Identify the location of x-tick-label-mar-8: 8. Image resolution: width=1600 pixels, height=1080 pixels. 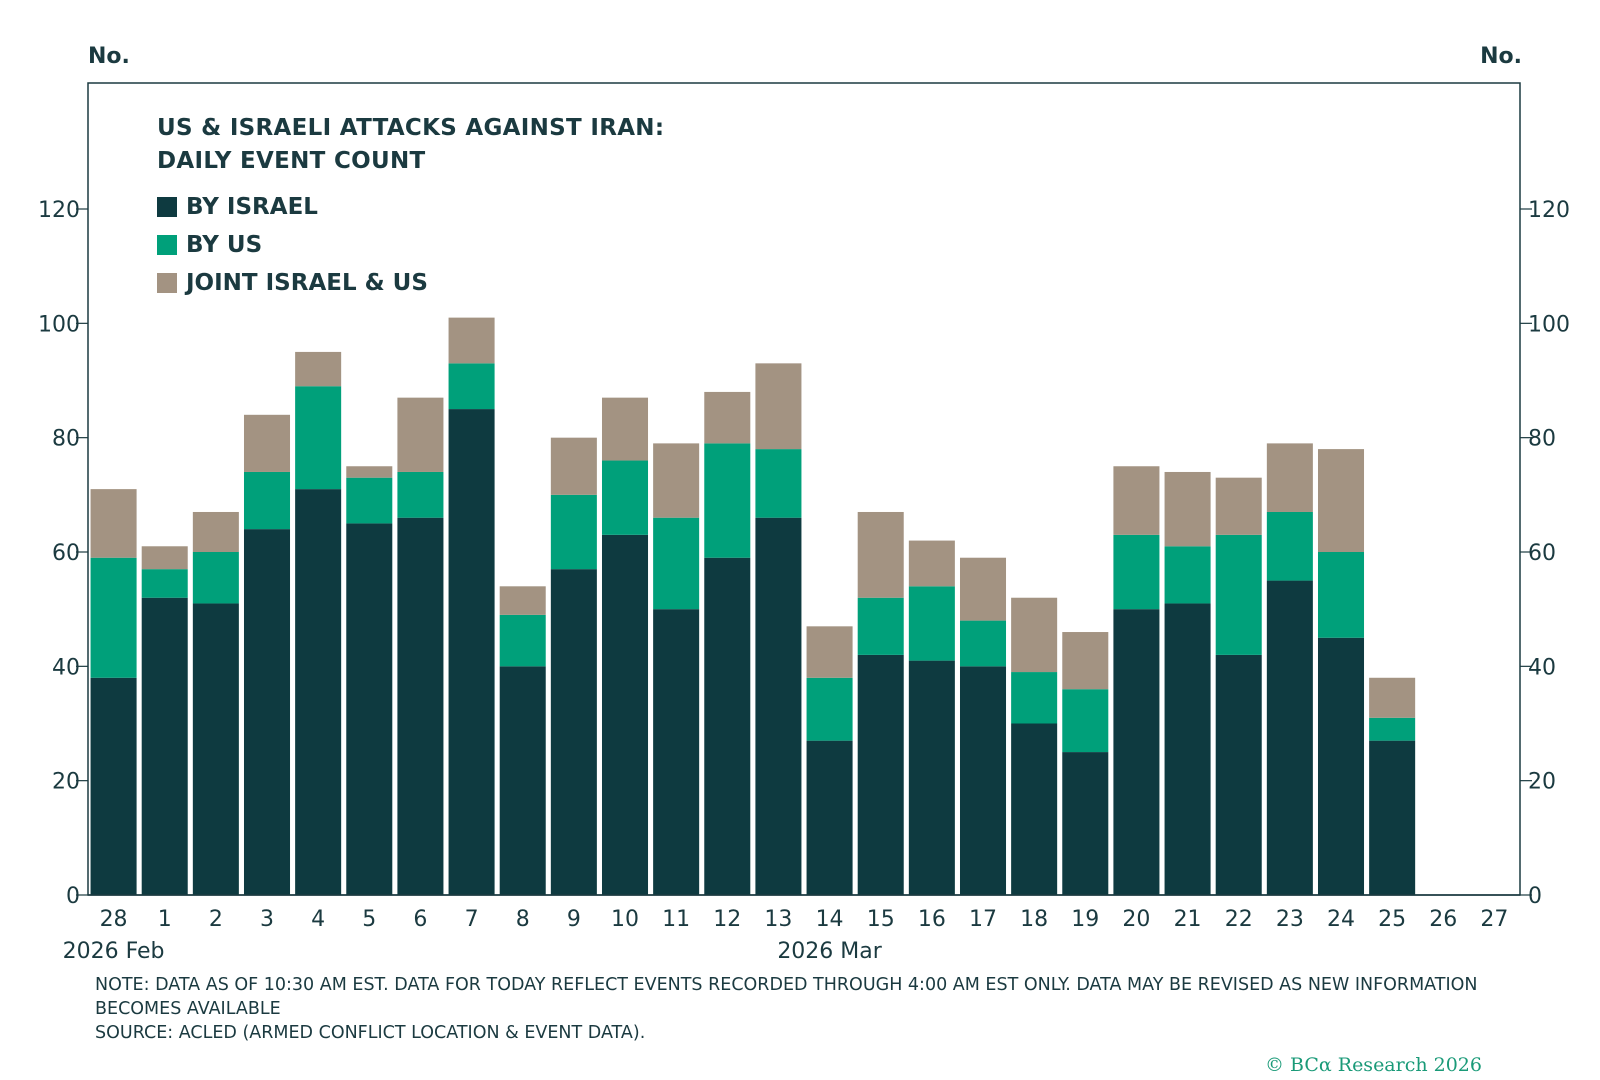
(523, 919).